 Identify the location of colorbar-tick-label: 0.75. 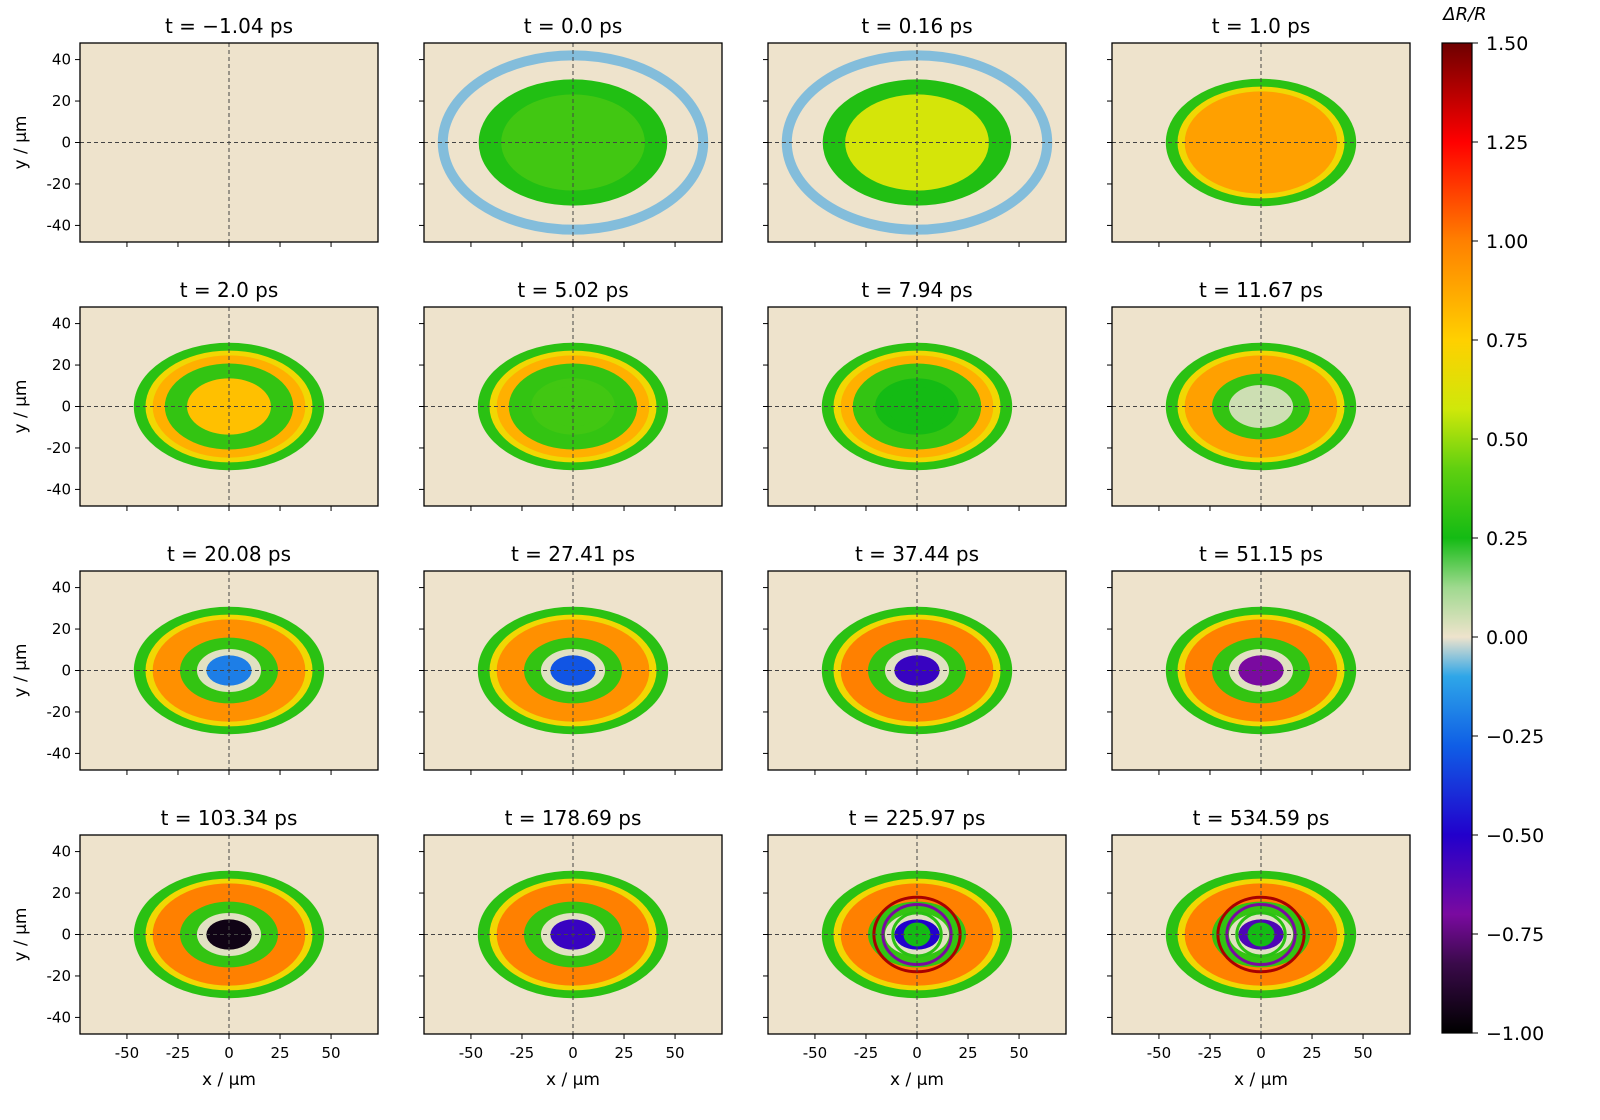
(1507, 341).